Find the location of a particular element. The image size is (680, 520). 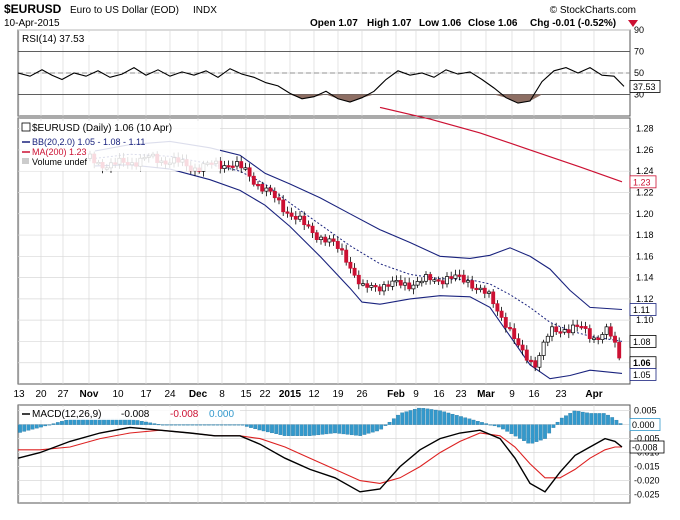

price-label-bb-mid: 1.08 is located at coordinates (642, 342).